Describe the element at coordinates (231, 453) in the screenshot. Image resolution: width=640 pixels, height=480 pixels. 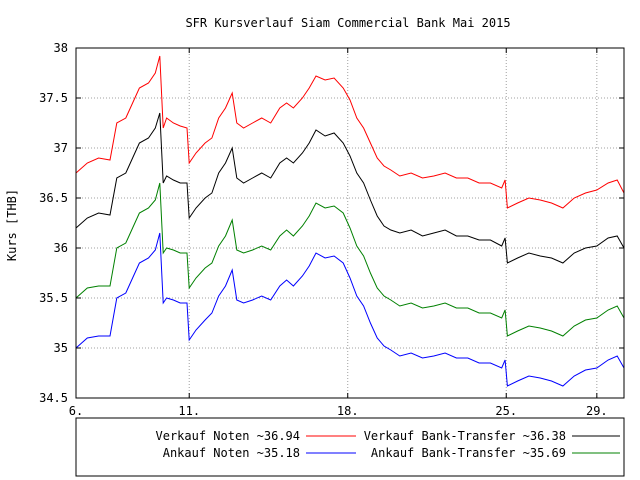
I see `legend-label: Ankauf Noten ~35.18` at that location.